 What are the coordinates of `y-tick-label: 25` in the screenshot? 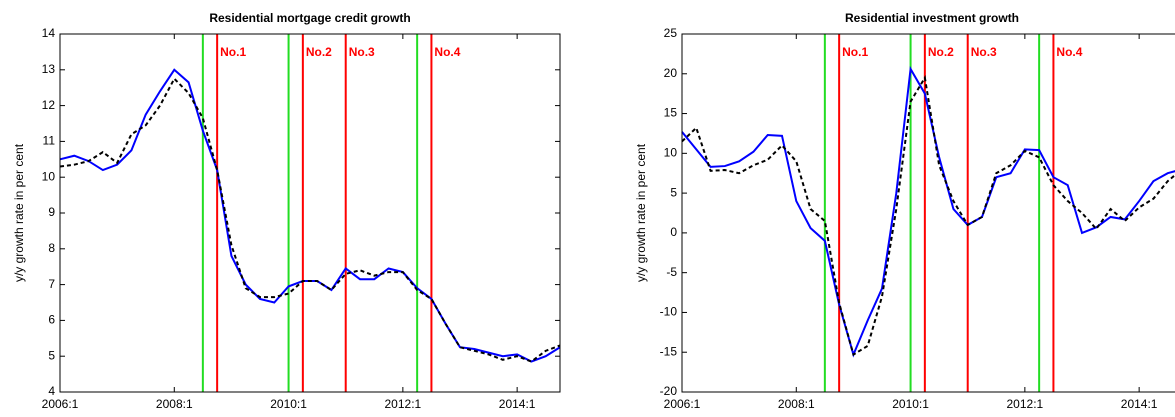 It's located at (671, 33).